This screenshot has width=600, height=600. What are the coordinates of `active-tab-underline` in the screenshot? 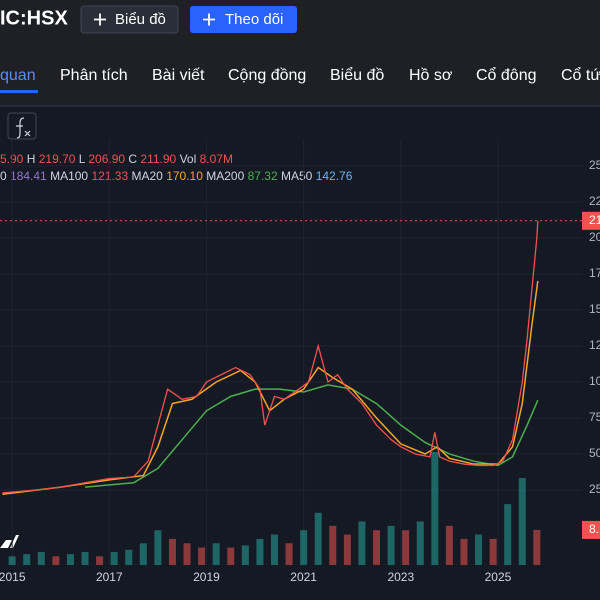 It's located at (19, 91).